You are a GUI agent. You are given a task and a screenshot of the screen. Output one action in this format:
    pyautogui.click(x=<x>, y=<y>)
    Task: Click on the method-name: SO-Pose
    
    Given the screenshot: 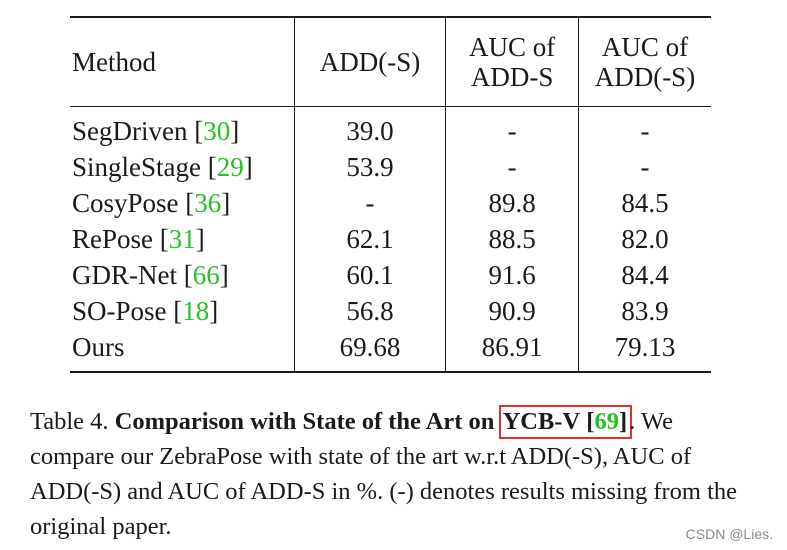 What is the action you would take?
    pyautogui.click(x=119, y=310)
    